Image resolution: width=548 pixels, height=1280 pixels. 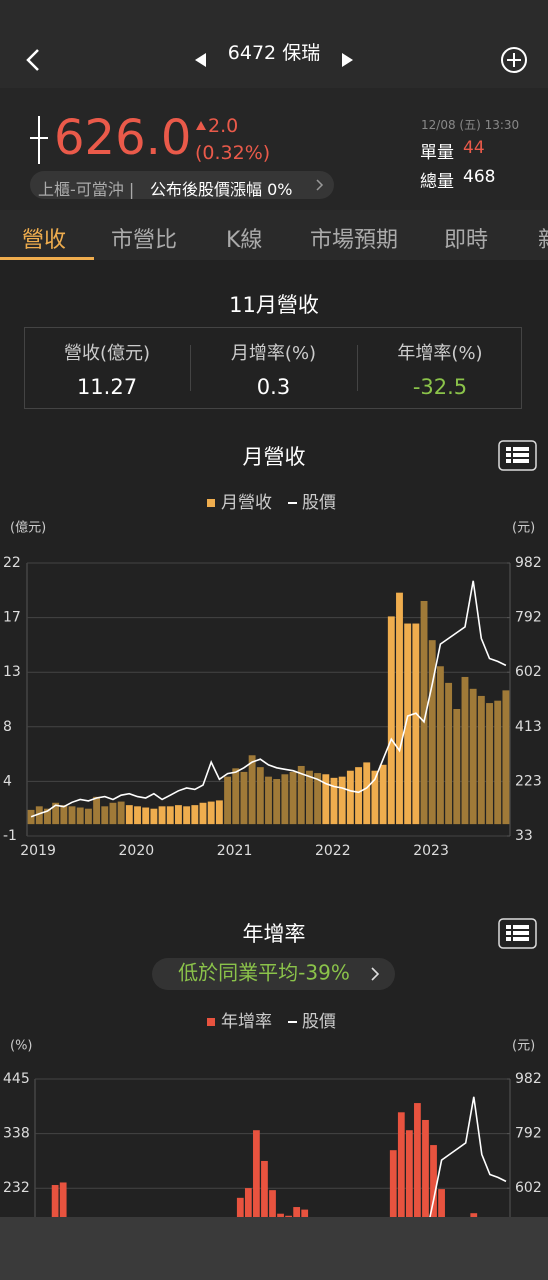 What do you see at coordinates (107, 387) in the screenshot?
I see `summary-value: 11.27` at bounding box center [107, 387].